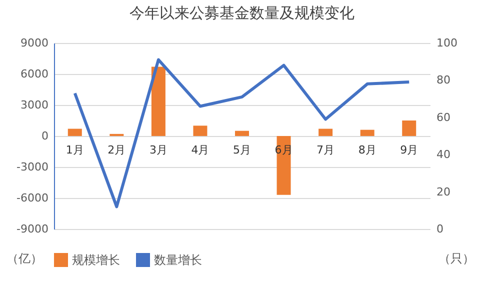  Describe the element at coordinates (34, 105) in the screenshot. I see `y-tick-label: 3000` at that location.